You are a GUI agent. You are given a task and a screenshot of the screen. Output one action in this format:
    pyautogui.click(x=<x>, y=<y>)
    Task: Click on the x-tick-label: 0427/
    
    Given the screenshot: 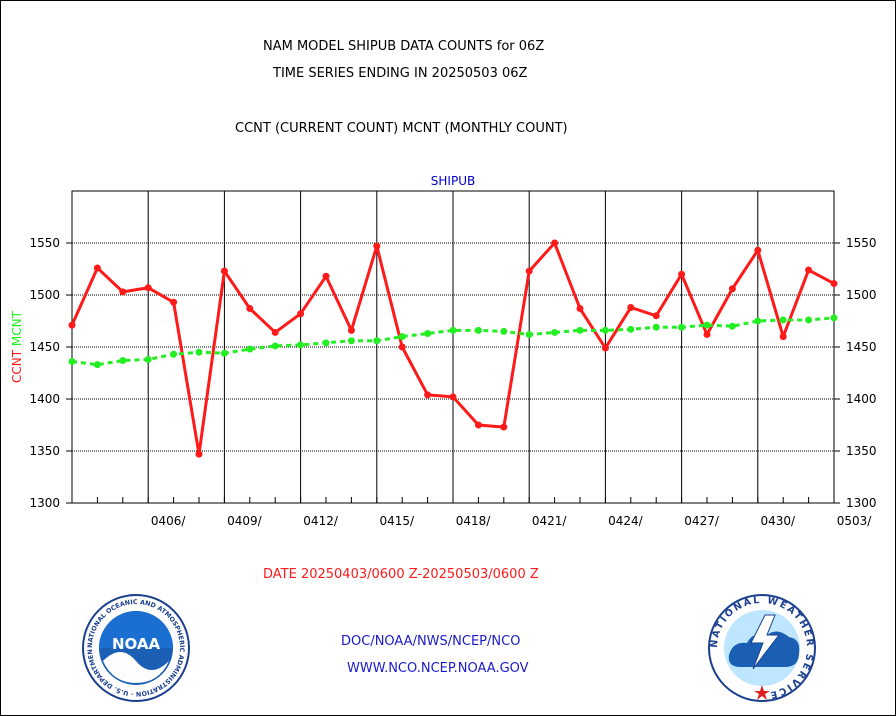 What is the action you would take?
    pyautogui.click(x=702, y=521)
    